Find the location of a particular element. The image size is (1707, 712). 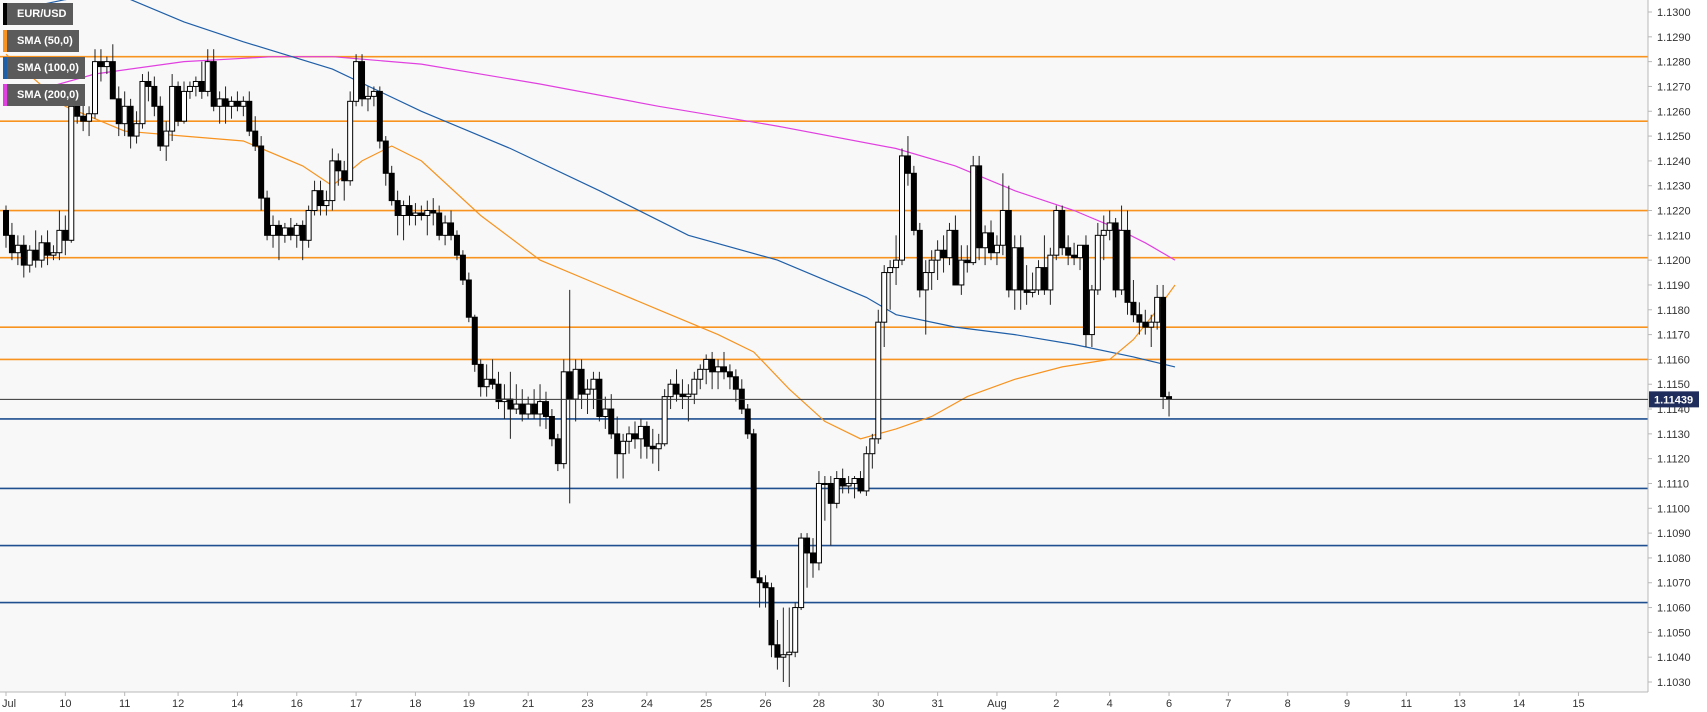

price-tick-label: 1.1130 is located at coordinates (1673, 435).